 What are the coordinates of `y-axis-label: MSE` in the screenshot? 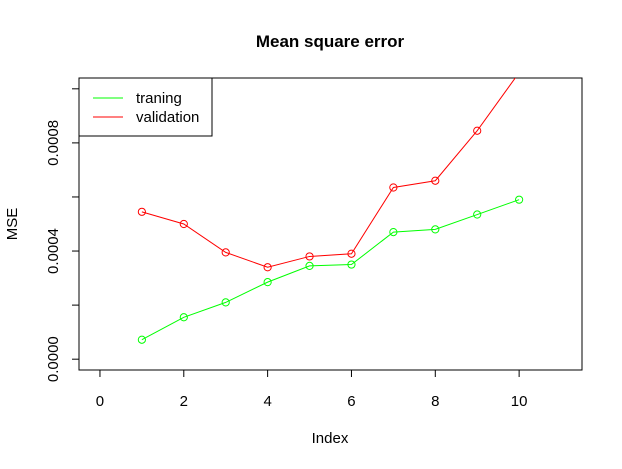 It's located at (12, 224).